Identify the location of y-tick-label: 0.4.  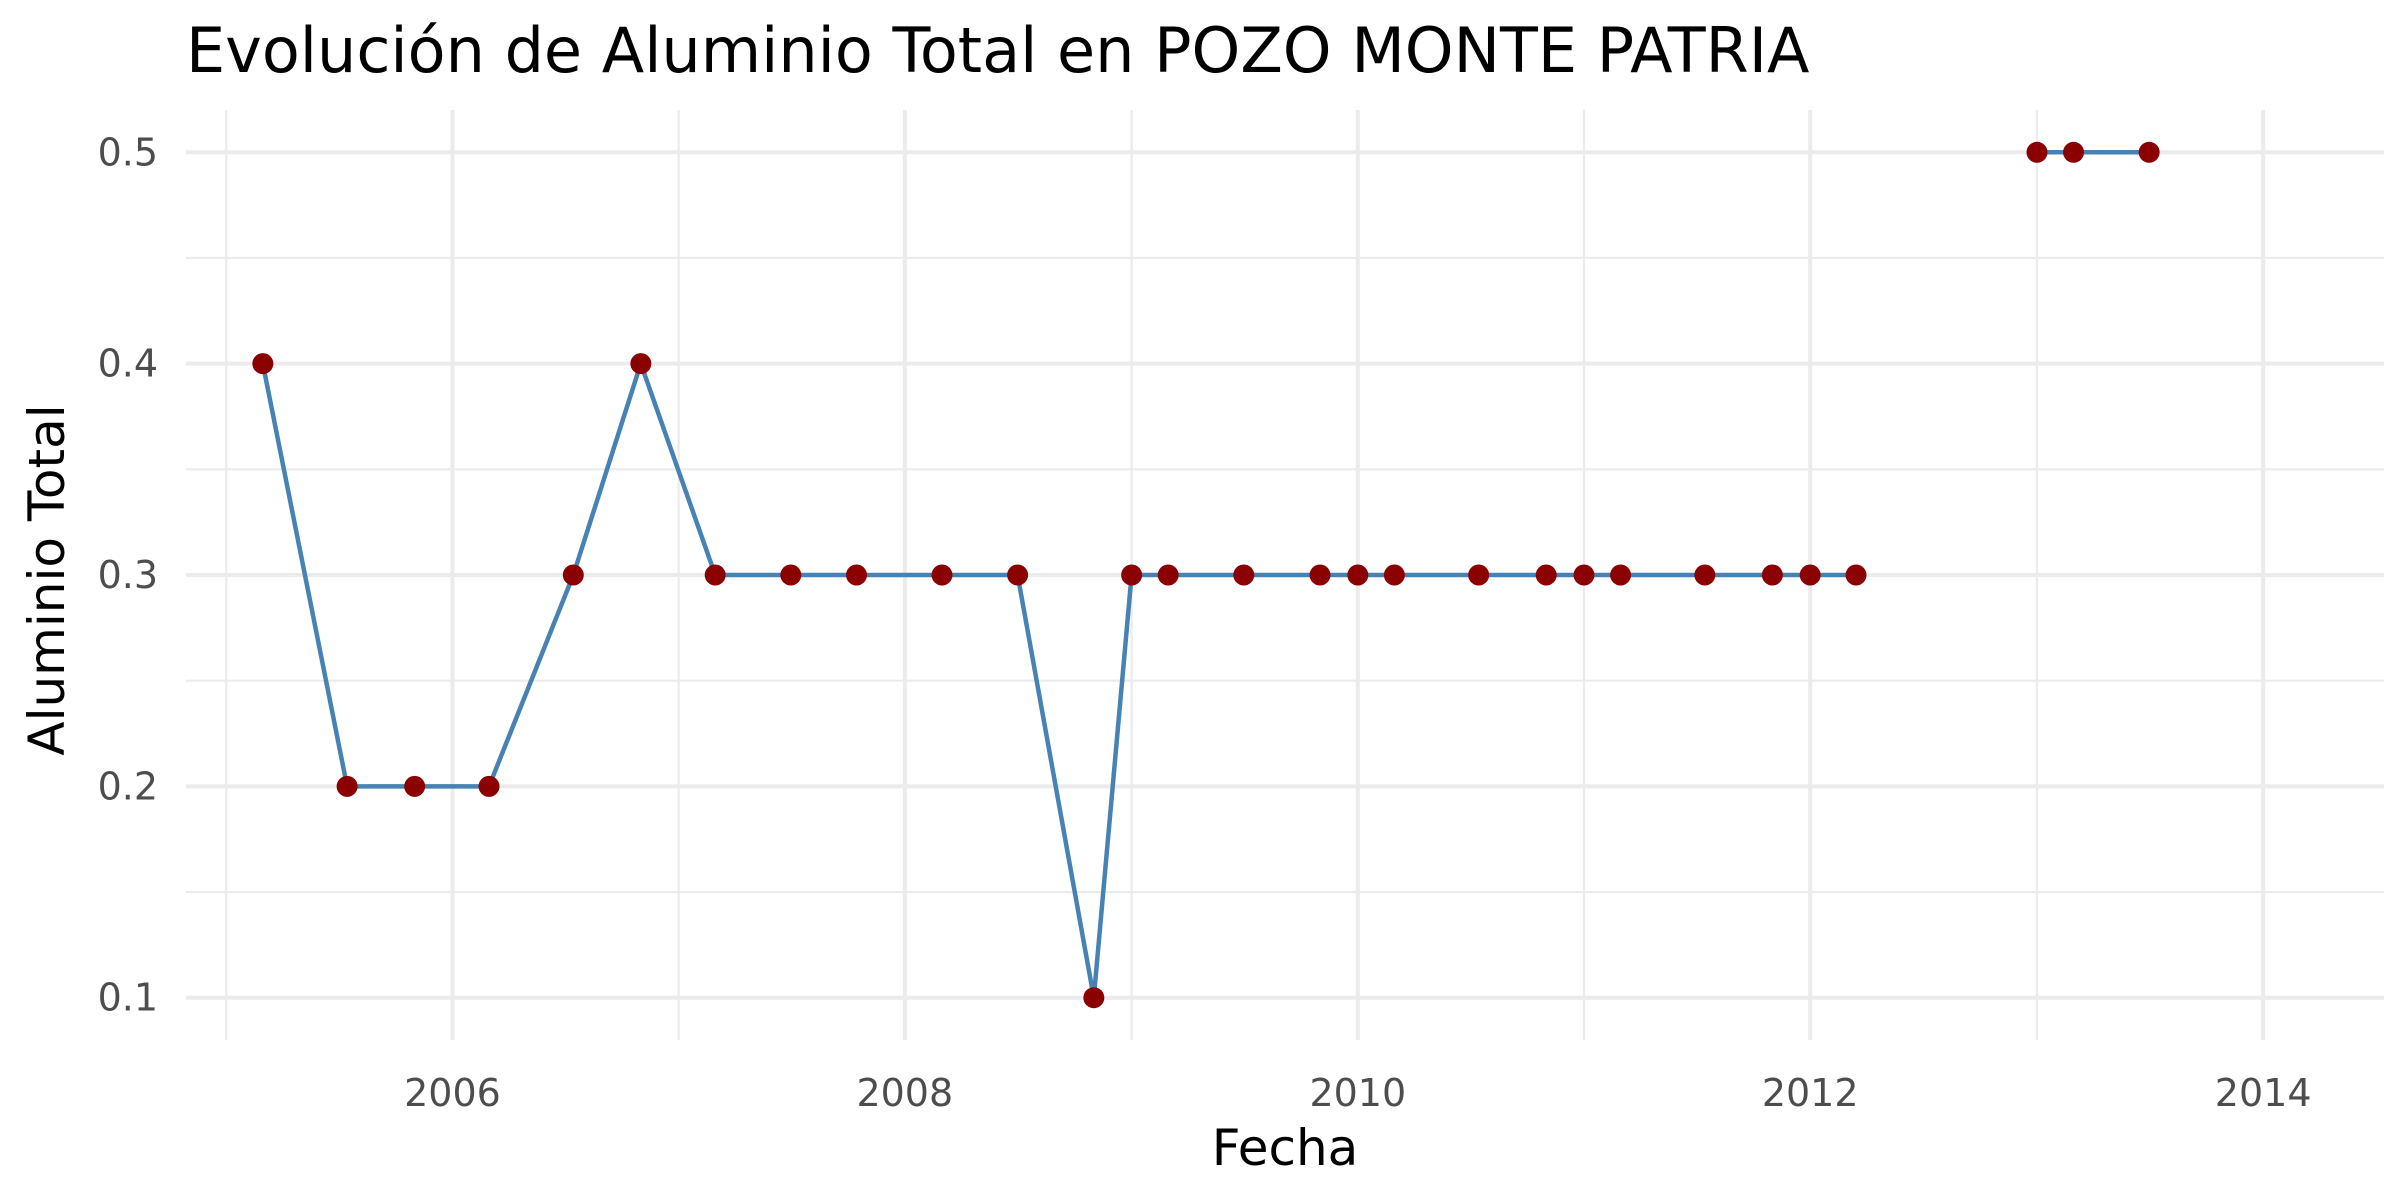
(128, 364).